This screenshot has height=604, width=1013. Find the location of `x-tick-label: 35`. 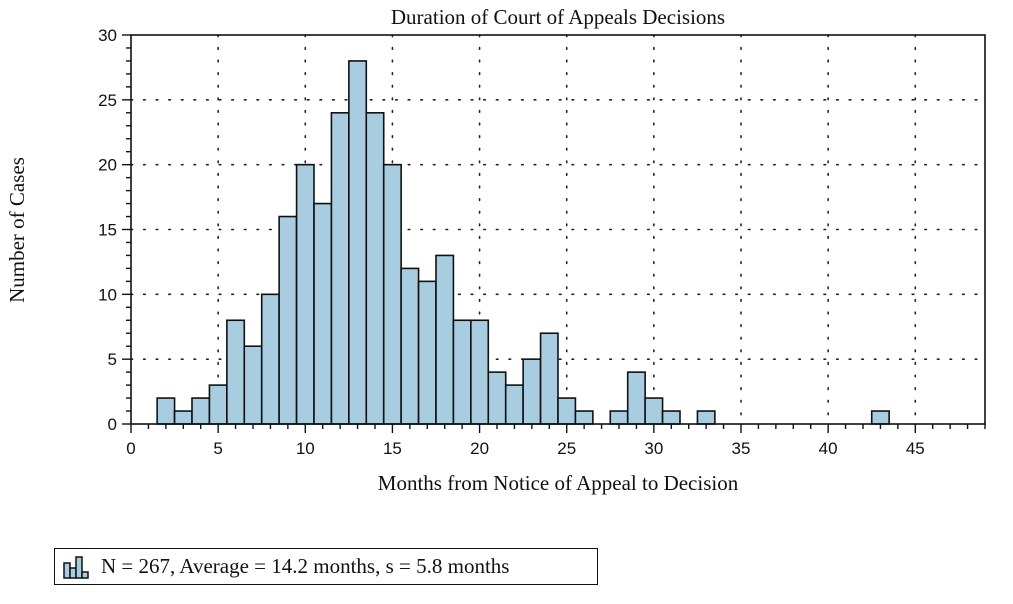

x-tick-label: 35 is located at coordinates (741, 448).